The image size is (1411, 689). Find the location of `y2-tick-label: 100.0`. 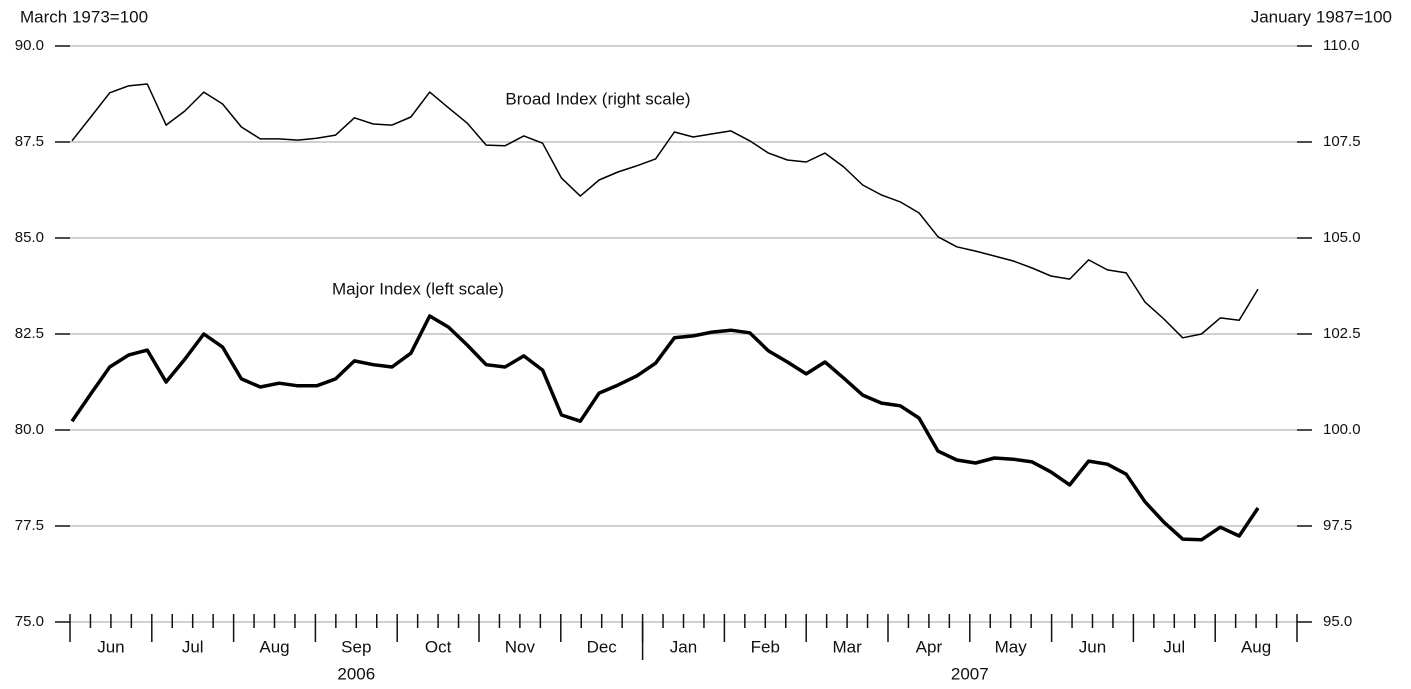

y2-tick-label: 100.0 is located at coordinates (1342, 429).